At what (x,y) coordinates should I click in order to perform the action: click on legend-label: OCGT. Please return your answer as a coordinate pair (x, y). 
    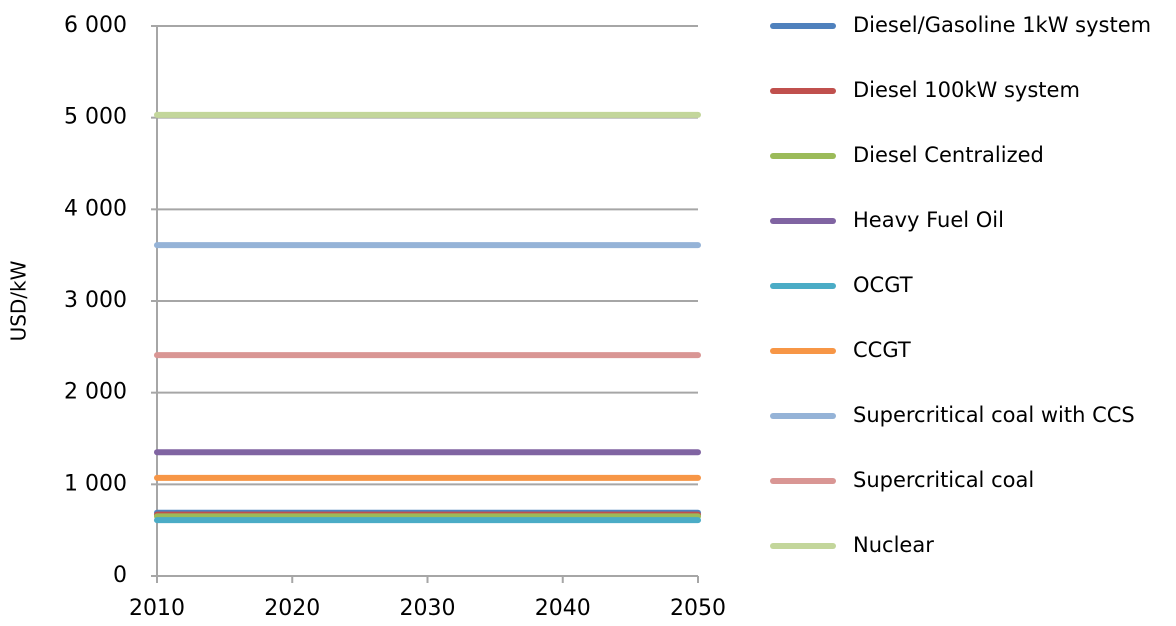
    Looking at the image, I should click on (883, 285).